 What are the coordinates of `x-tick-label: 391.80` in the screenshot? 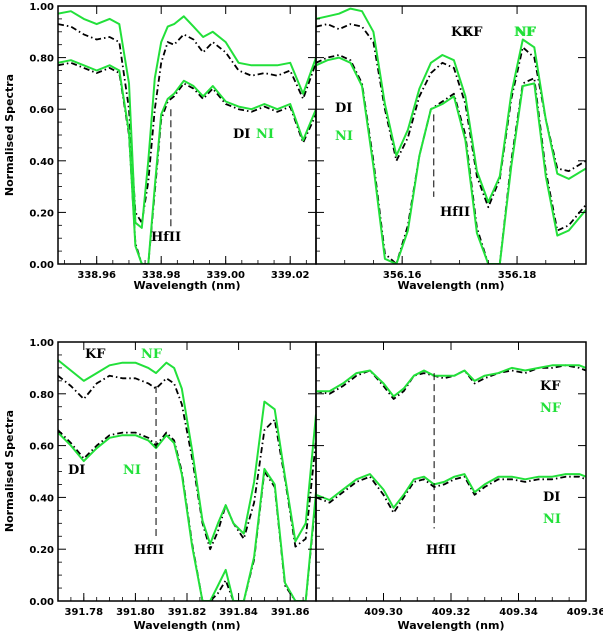 It's located at (135, 612).